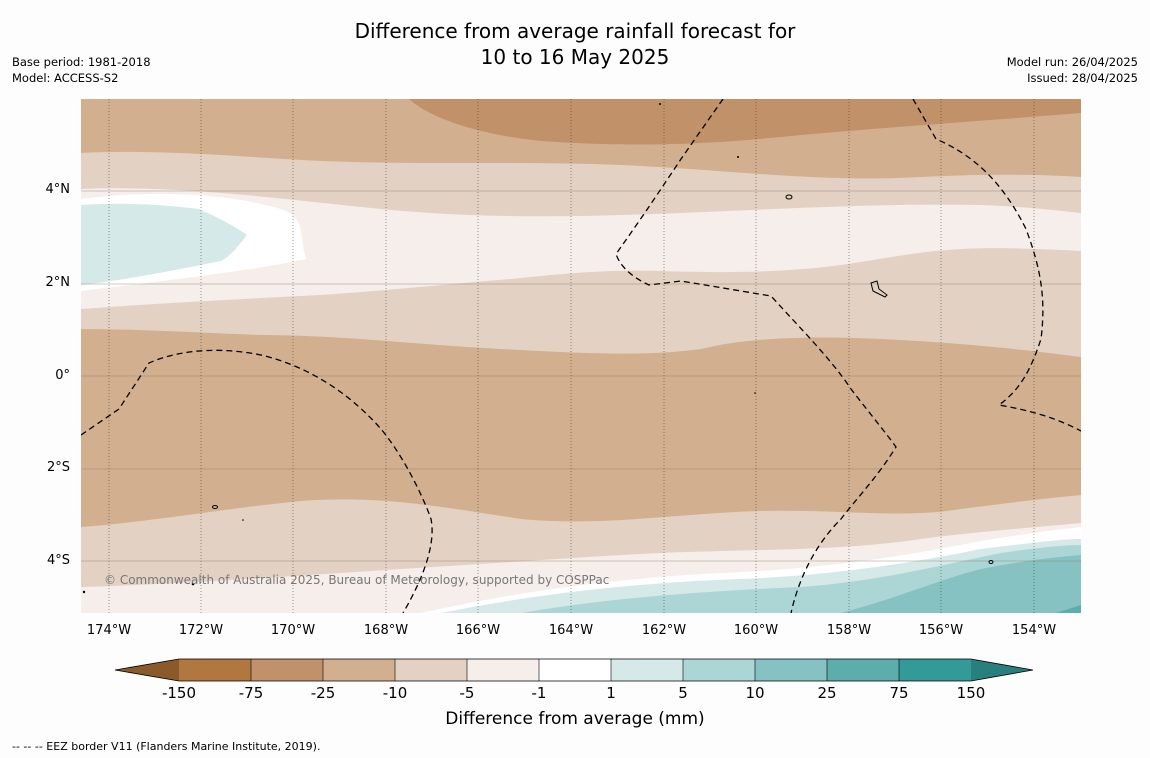  I want to click on base-period-text: Base period: 1981-2018, so click(81, 62).